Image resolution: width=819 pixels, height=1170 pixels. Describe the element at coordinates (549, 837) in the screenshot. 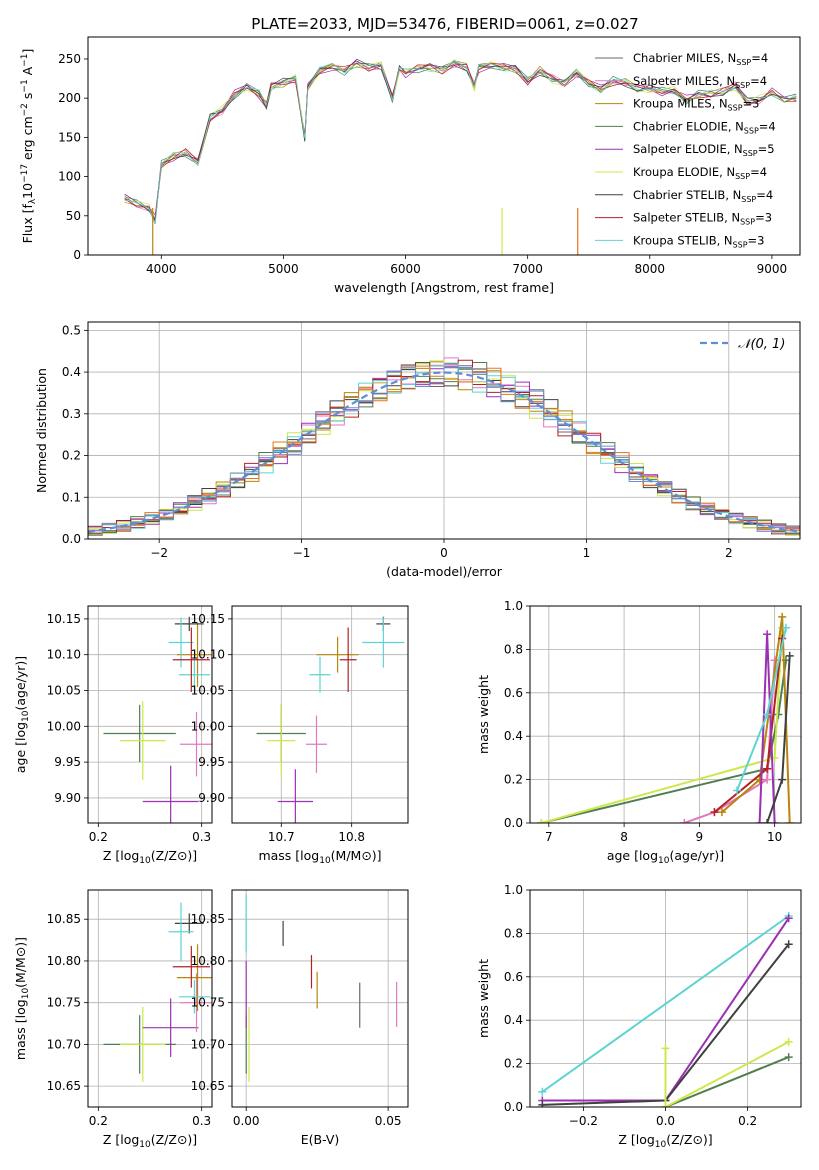

I see `x-tick-label: 7` at that location.